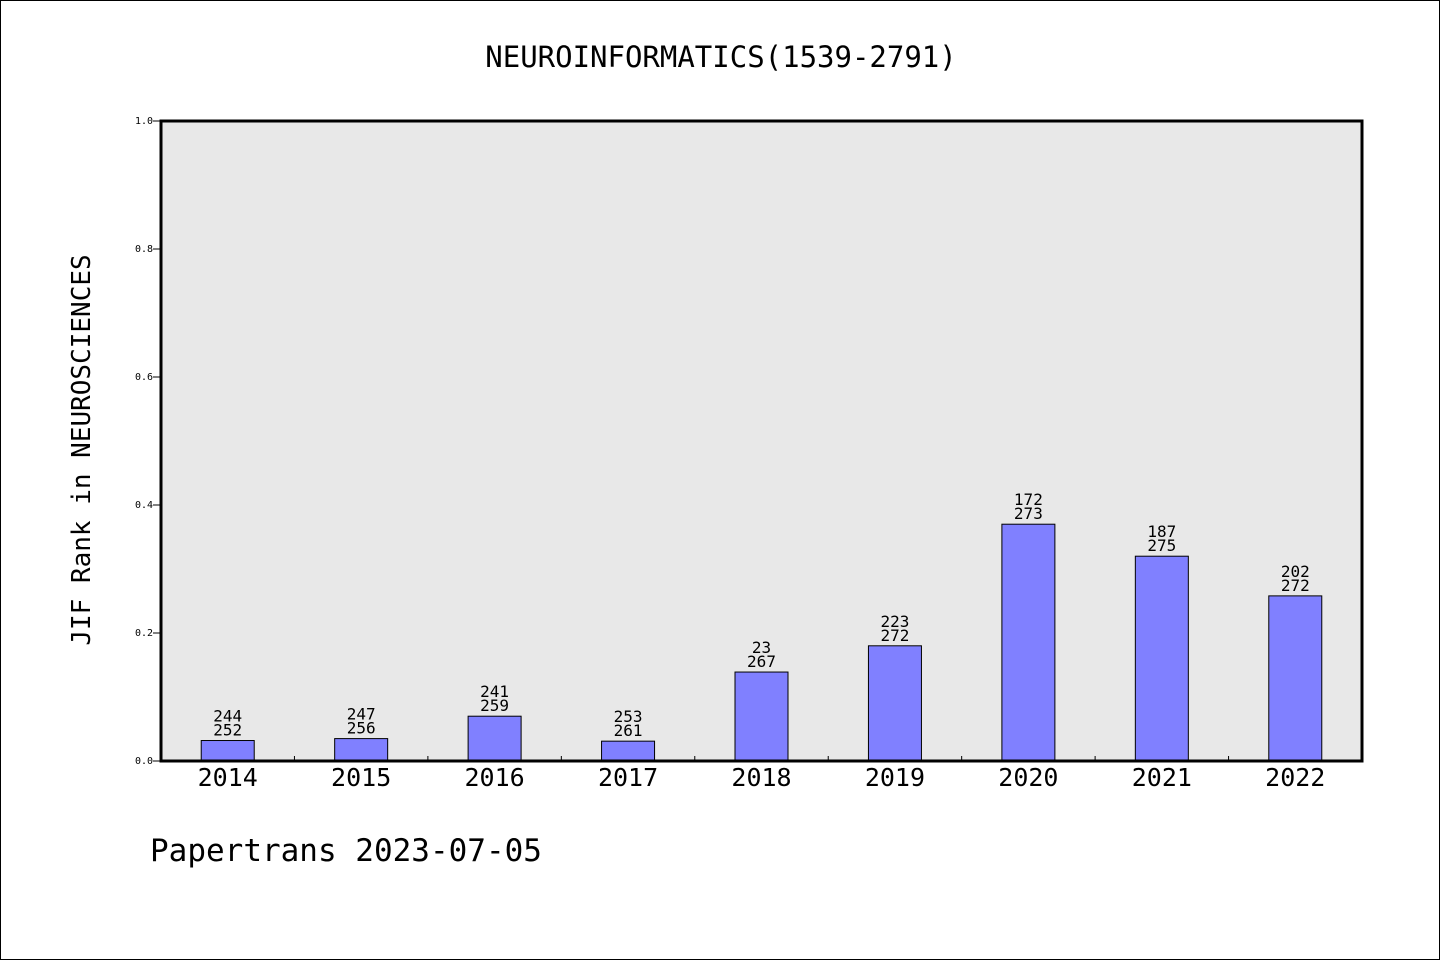  Describe the element at coordinates (494, 691) in the screenshot. I see `bar-rank-label: 241` at that location.